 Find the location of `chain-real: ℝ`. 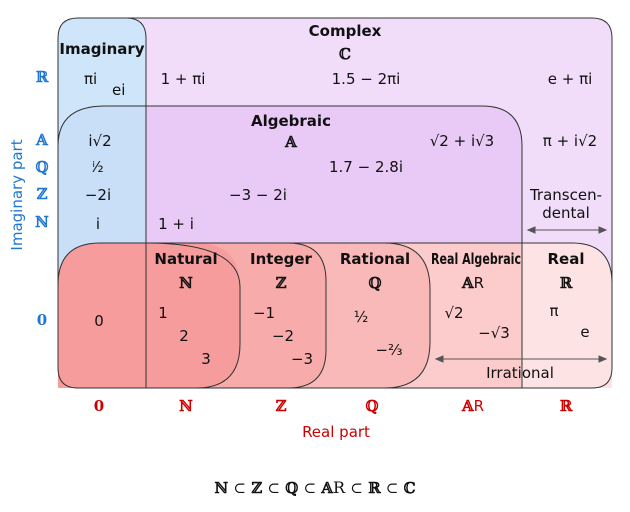

chain-real: ℝ is located at coordinates (375, 488).